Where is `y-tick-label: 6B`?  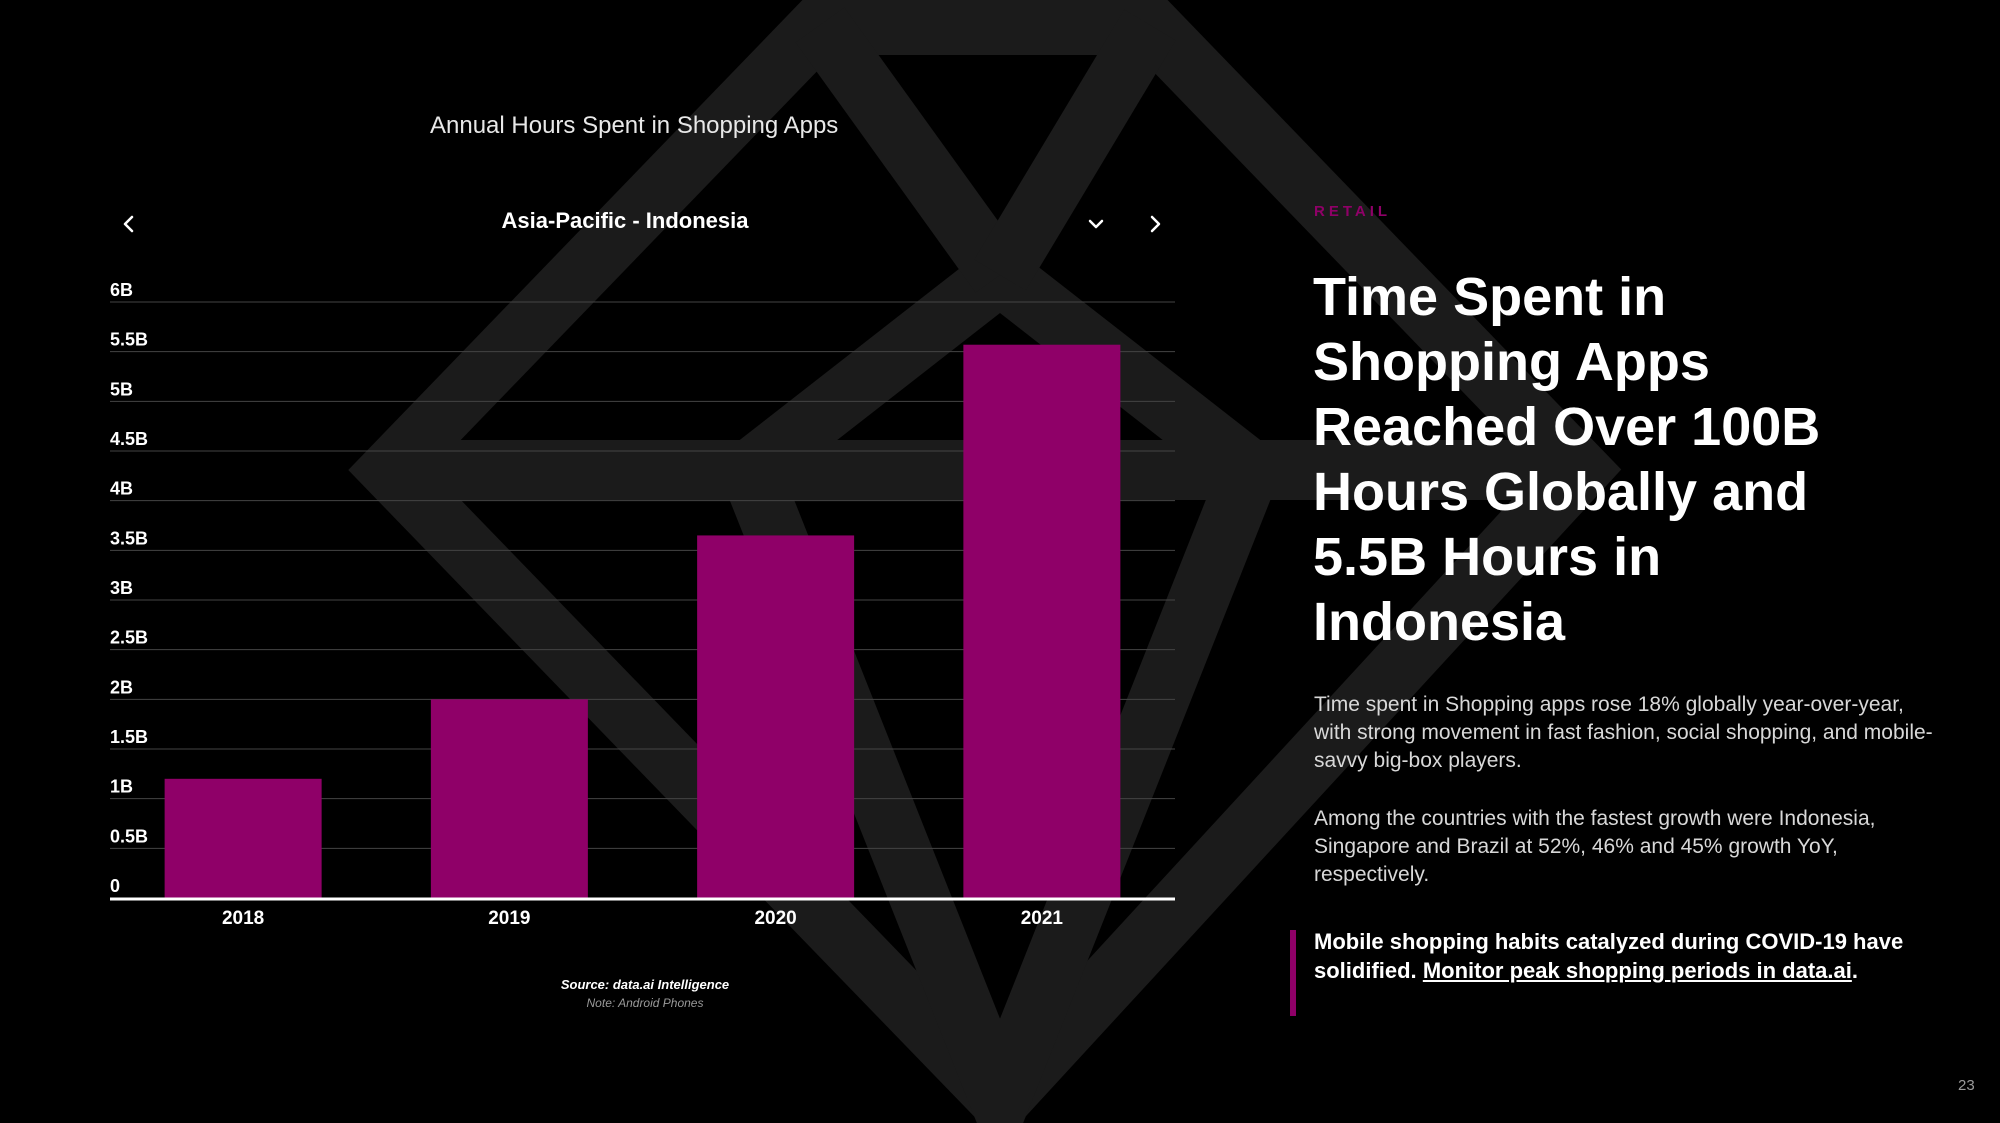
y-tick-label: 6B is located at coordinates (121, 290).